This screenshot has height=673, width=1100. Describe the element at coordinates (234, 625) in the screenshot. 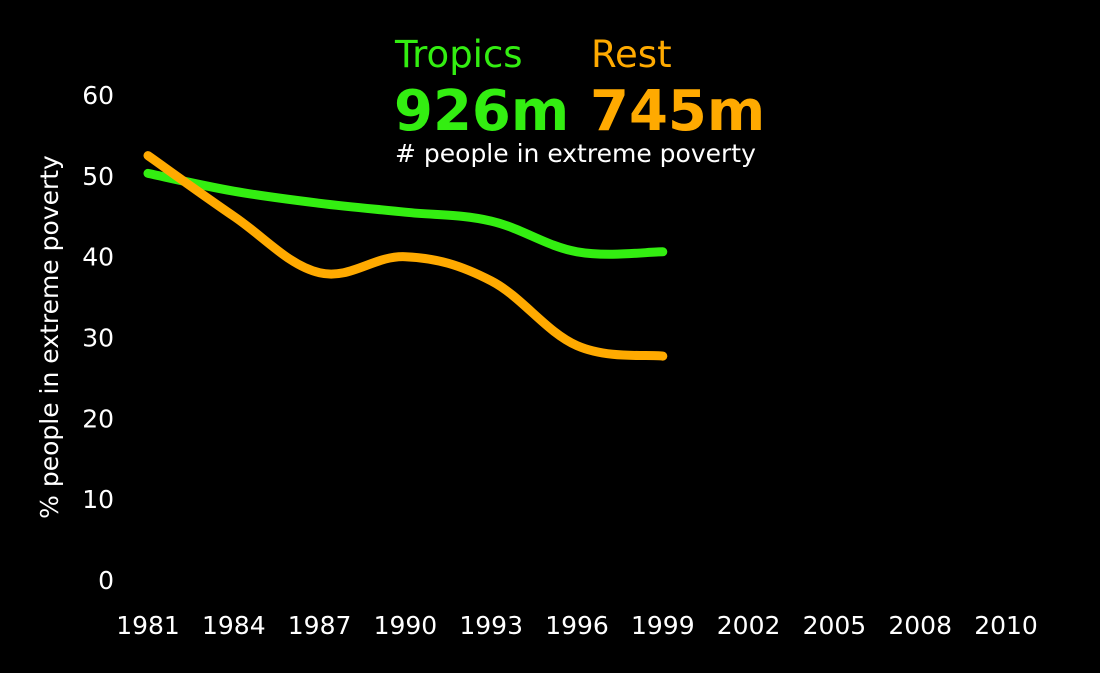

I see `x-tick-label: 1984` at that location.